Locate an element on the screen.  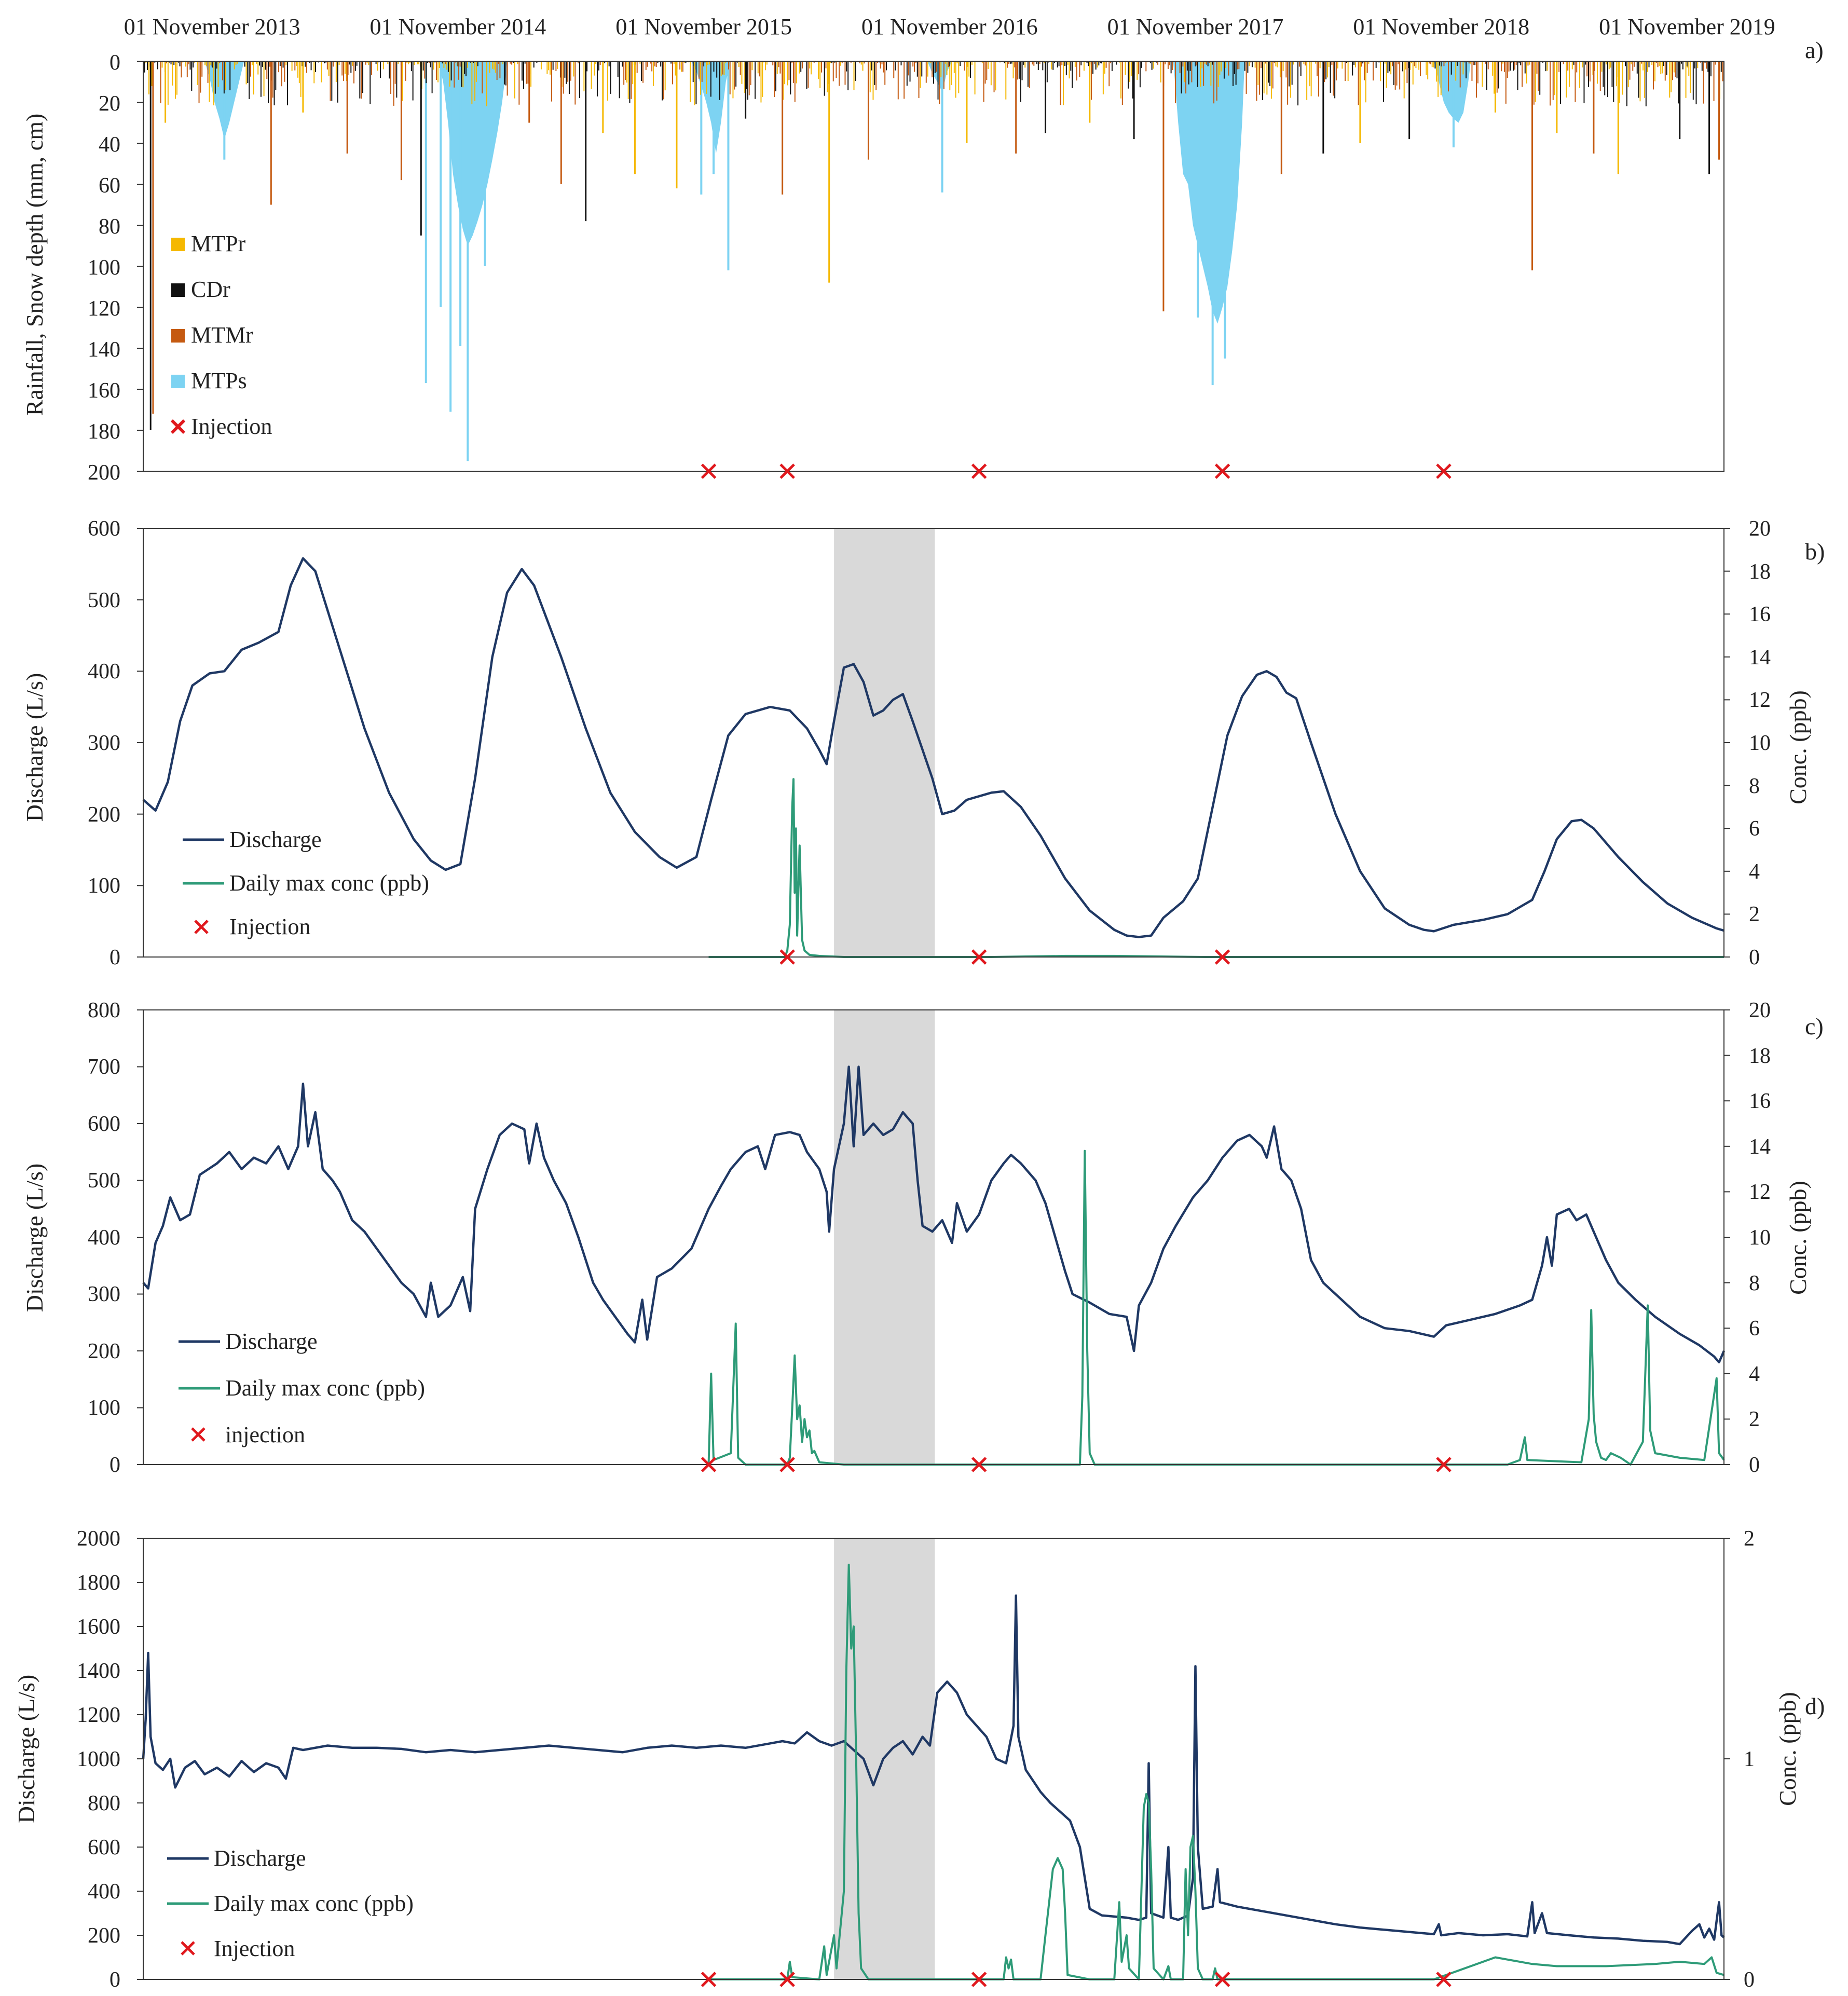
y2-tick-label: 14 is located at coordinates (1760, 658).